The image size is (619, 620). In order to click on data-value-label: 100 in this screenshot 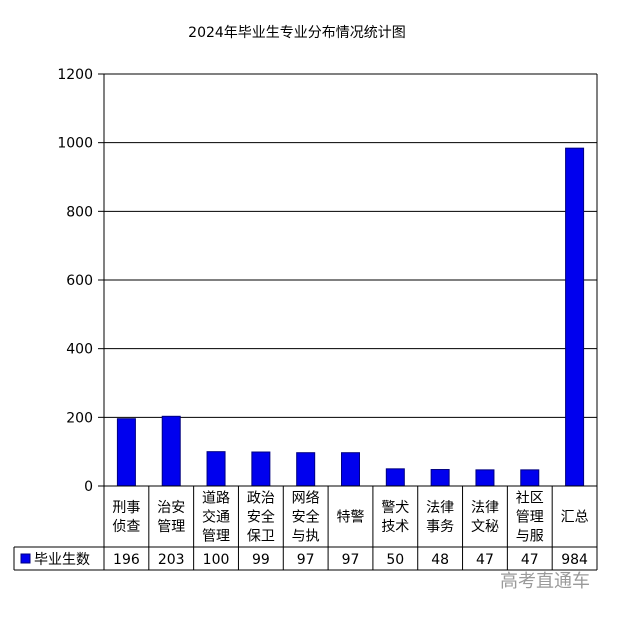, I will do `click(216, 560)`.